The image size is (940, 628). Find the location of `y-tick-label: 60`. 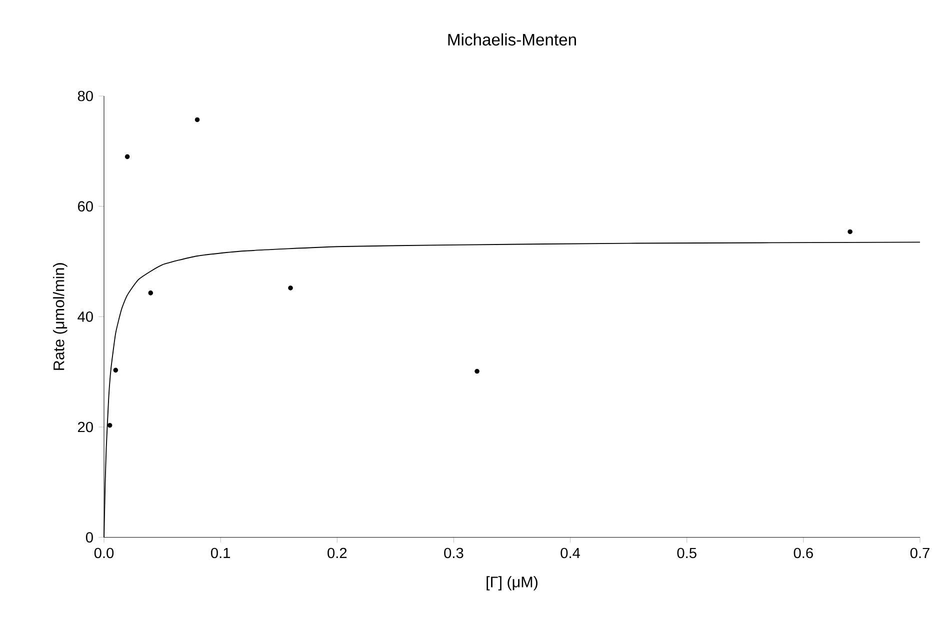

y-tick-label: 60 is located at coordinates (85, 206).